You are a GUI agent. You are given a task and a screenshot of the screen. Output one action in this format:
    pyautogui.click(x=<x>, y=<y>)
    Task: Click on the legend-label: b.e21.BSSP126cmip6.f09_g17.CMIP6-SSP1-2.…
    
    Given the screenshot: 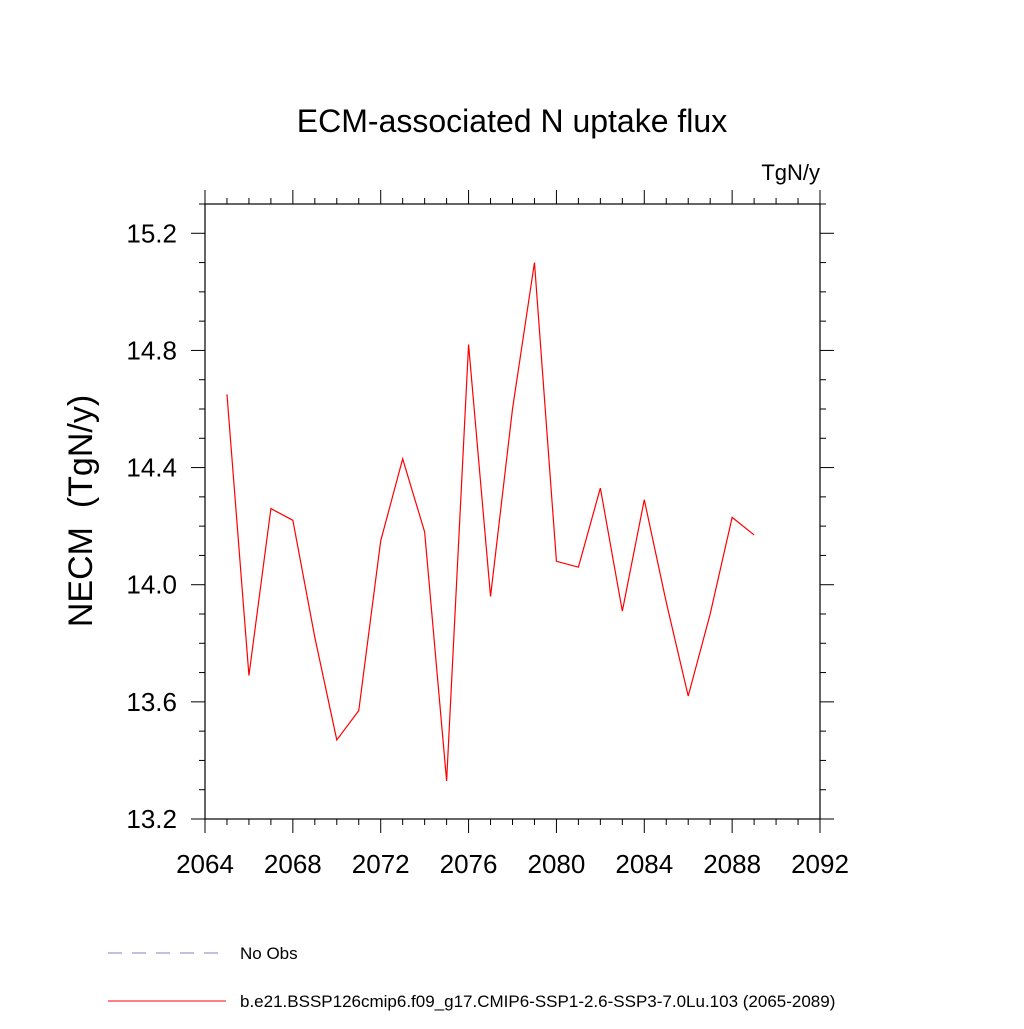 What is the action you would take?
    pyautogui.click(x=537, y=1001)
    